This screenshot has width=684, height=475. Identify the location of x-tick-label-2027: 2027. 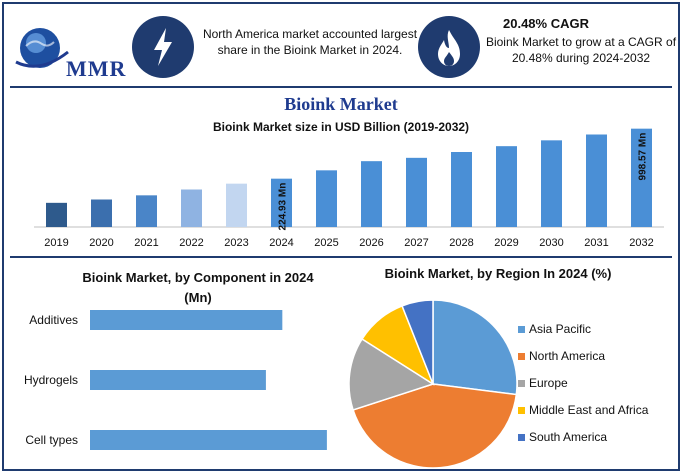
(416, 243).